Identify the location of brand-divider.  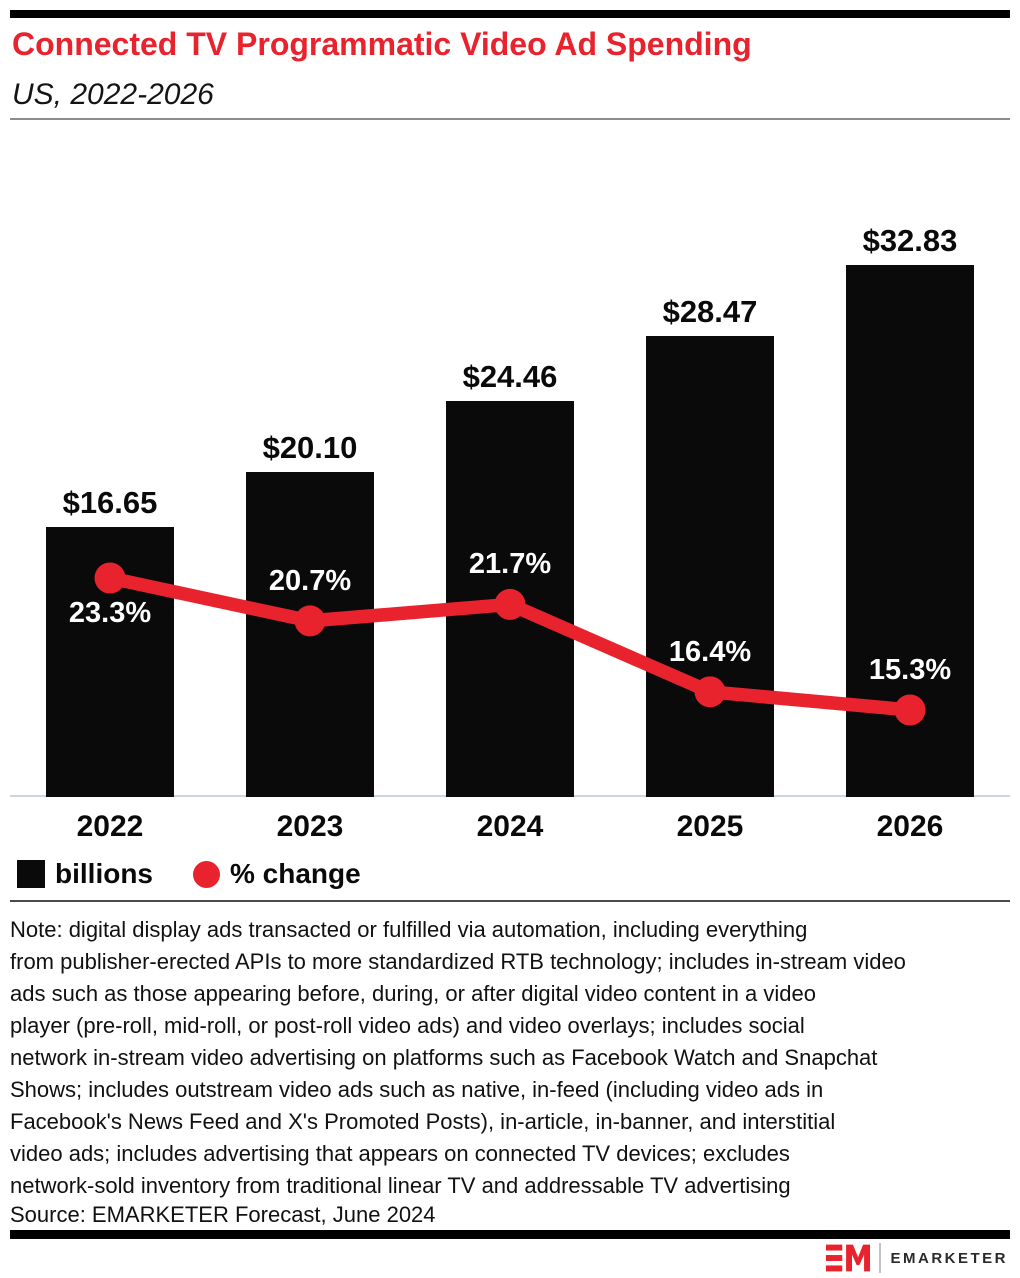
(880, 1258).